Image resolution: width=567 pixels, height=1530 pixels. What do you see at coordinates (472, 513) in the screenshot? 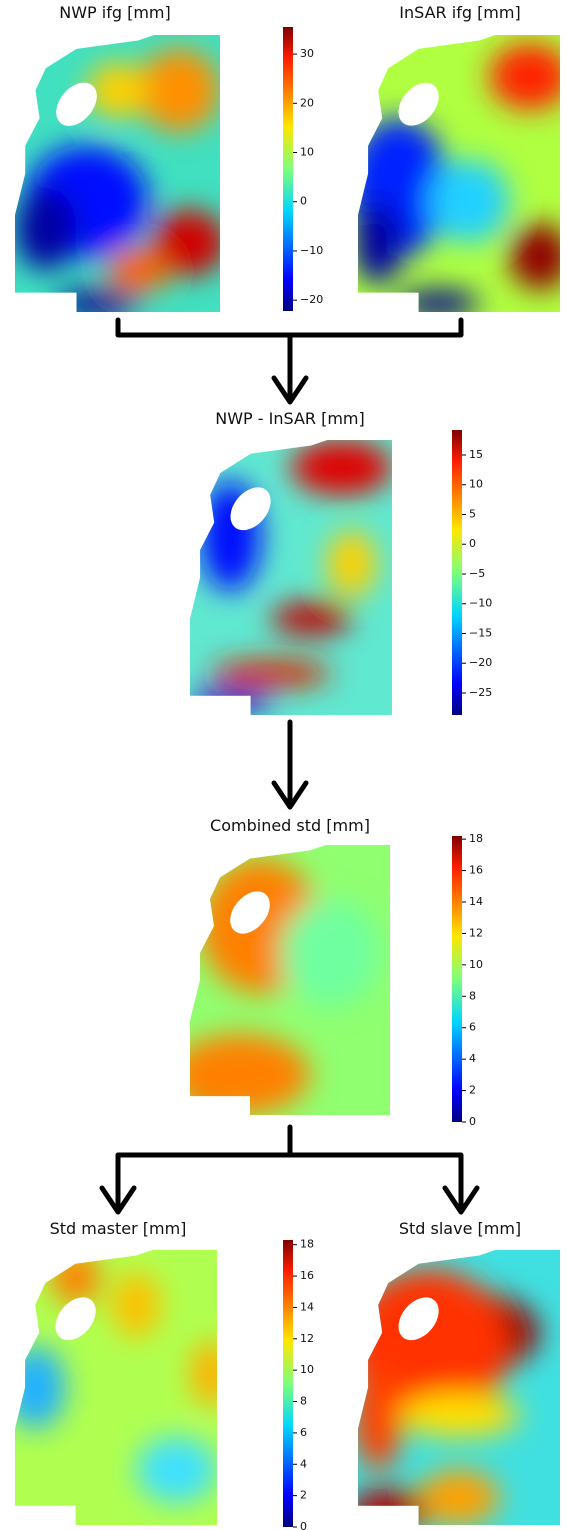
I see `colorbar-tick-label: 5` at bounding box center [472, 513].